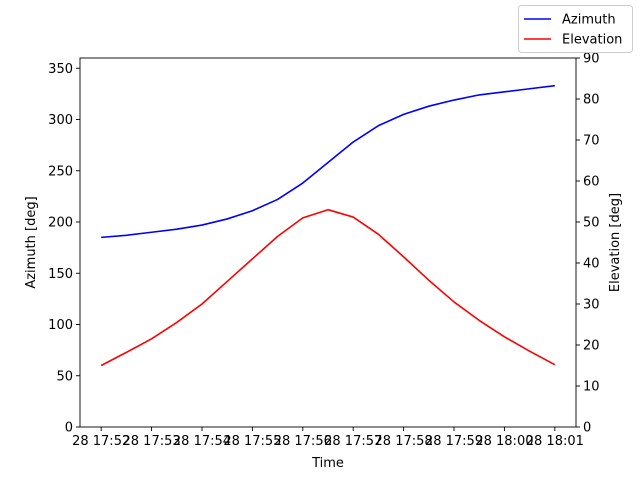 The height and width of the screenshot is (480, 640). What do you see at coordinates (60, 69) in the screenshot?
I see `y-left-tick-label: 350` at bounding box center [60, 69].